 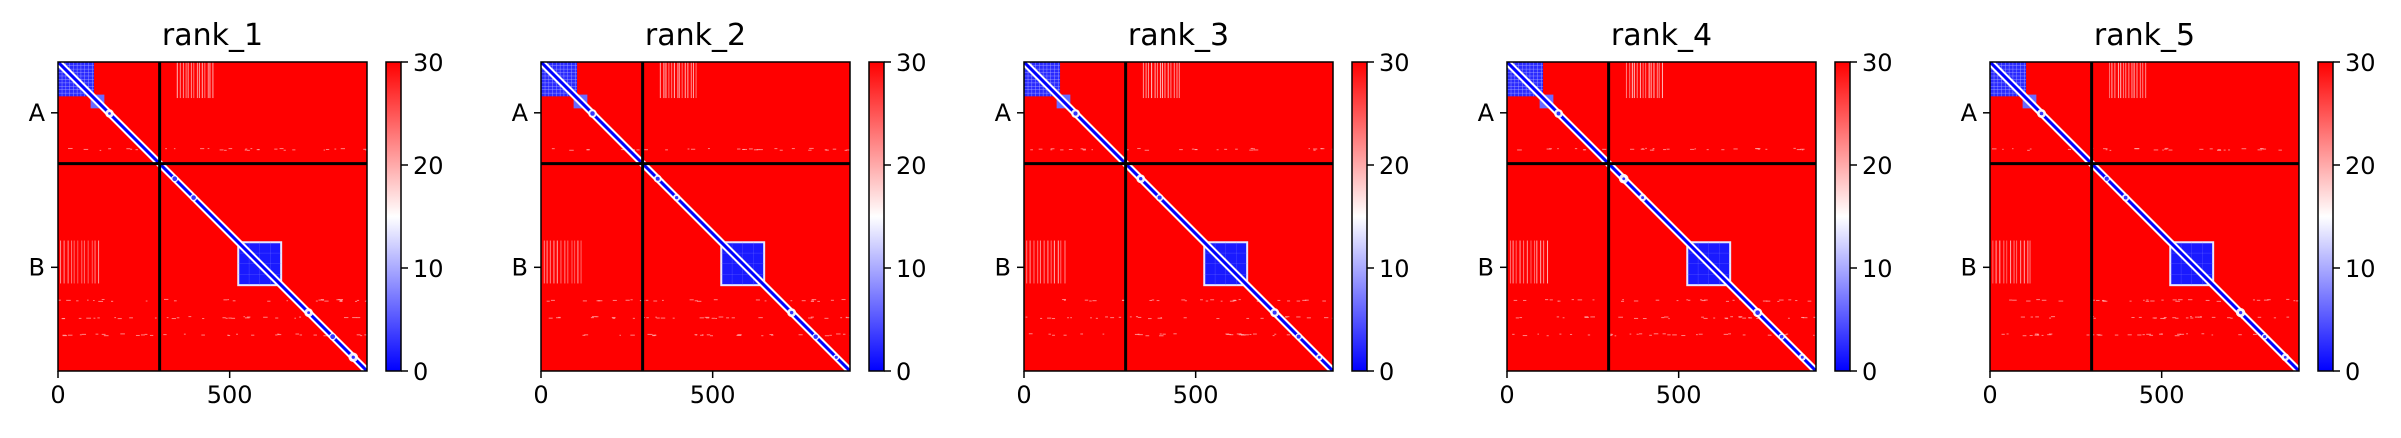 I want to click on colorbar-tick-label: 10, so click(x=2360, y=269).